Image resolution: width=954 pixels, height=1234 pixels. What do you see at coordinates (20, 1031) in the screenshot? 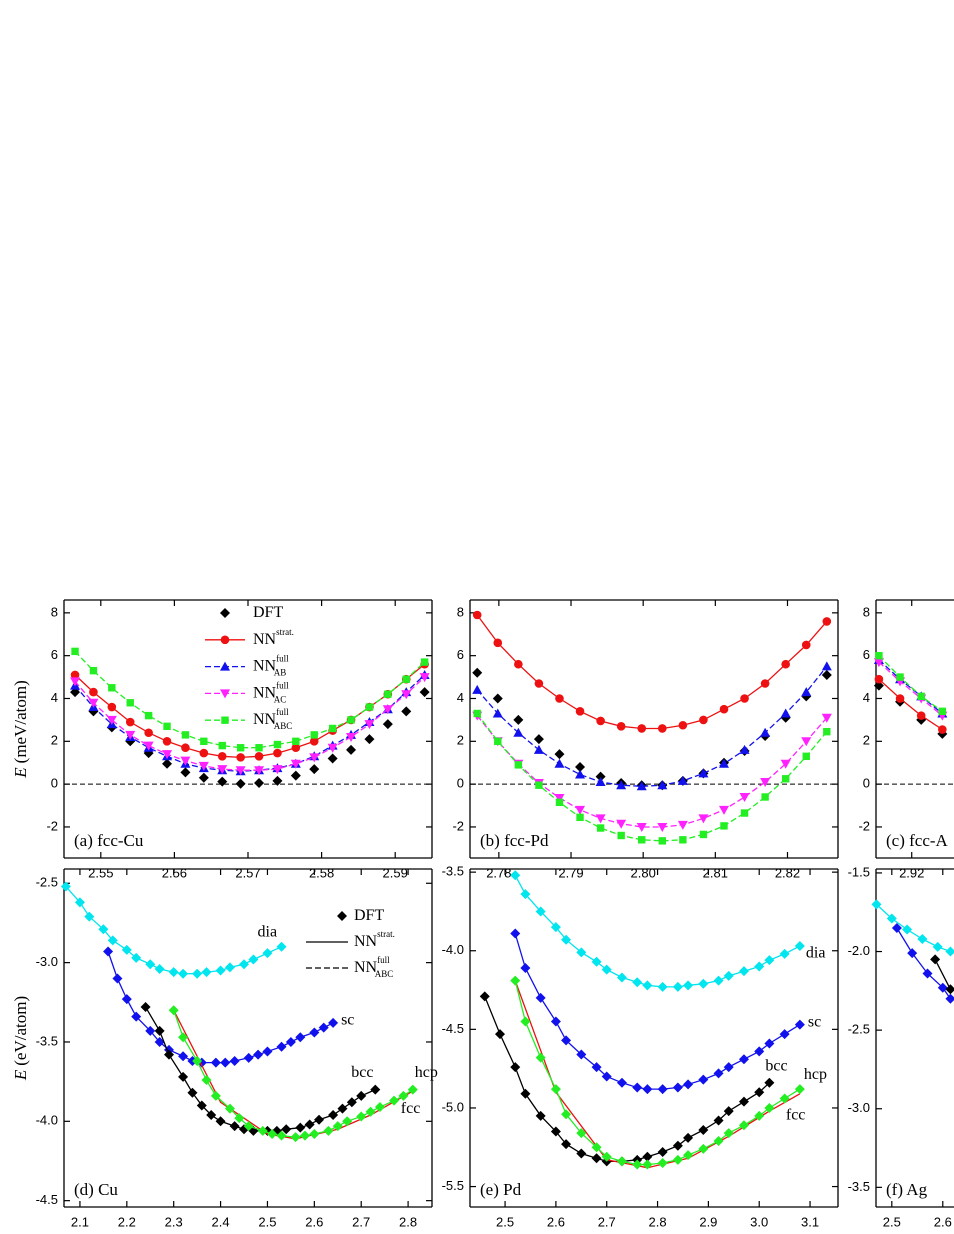
I see `y-axis-unit: (eV/atom)` at bounding box center [20, 1031].